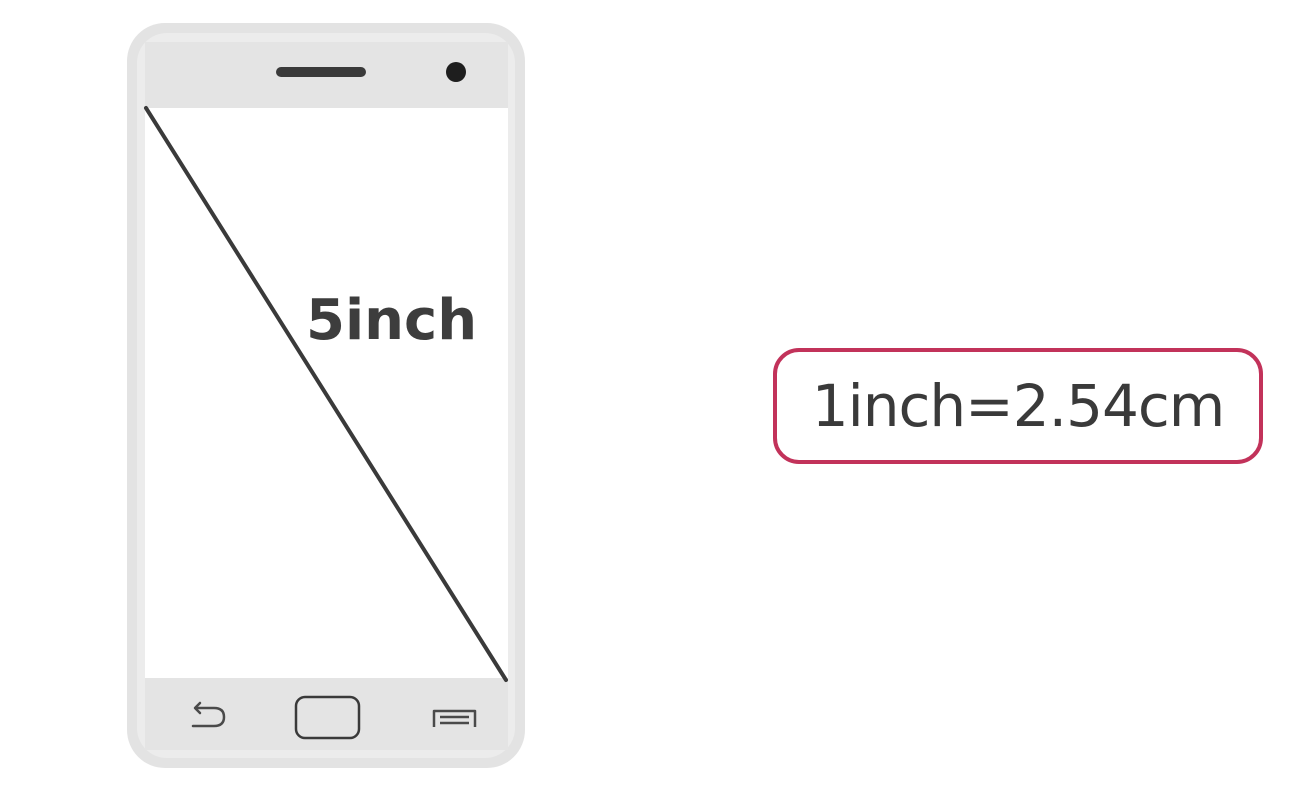 The width and height of the screenshot is (1312, 797). What do you see at coordinates (321, 72) in the screenshot?
I see `speaker-slot-icon` at bounding box center [321, 72].